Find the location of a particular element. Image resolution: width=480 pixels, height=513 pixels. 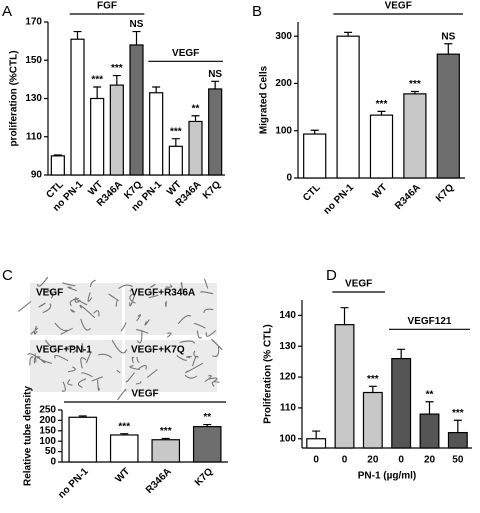

group-label: VEGF121 is located at coordinates (430, 321).